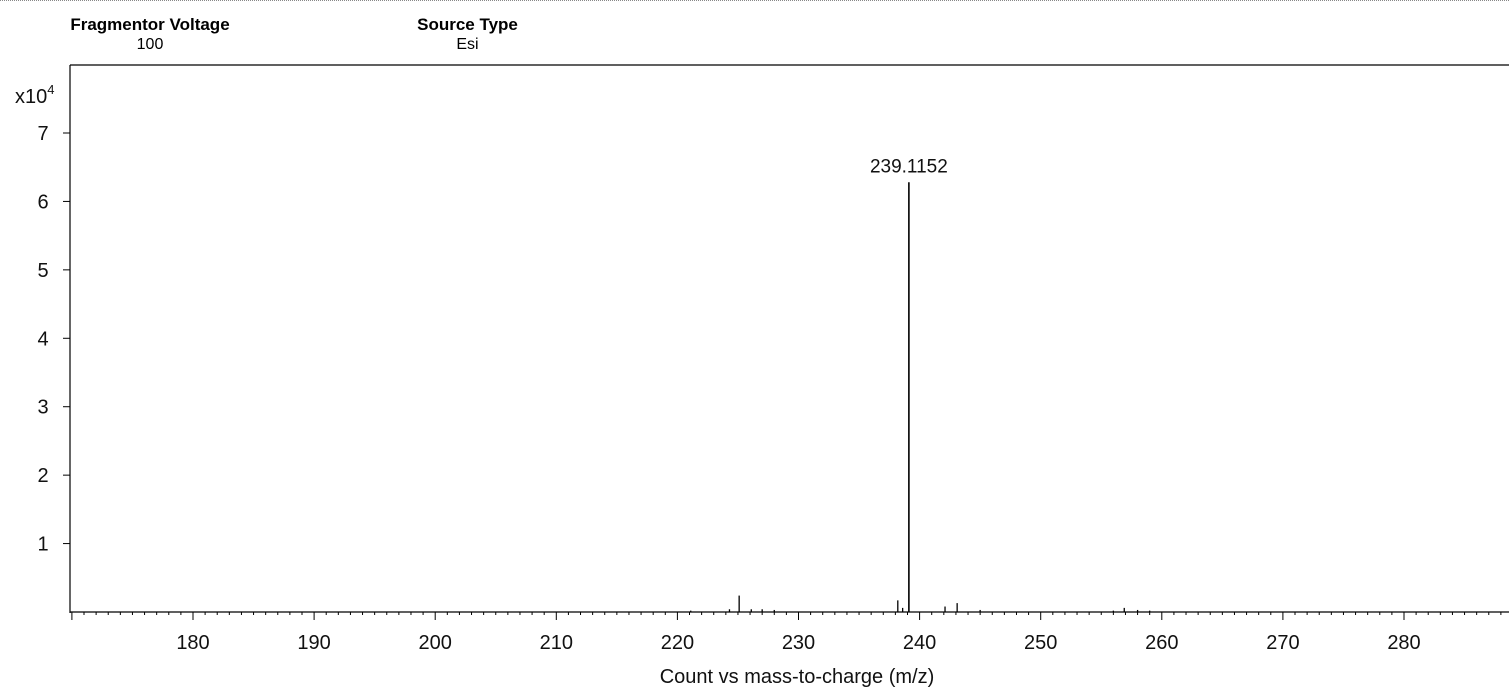 The height and width of the screenshot is (689, 1509). Describe the element at coordinates (42, 476) in the screenshot. I see `y-tick-label: 2` at that location.